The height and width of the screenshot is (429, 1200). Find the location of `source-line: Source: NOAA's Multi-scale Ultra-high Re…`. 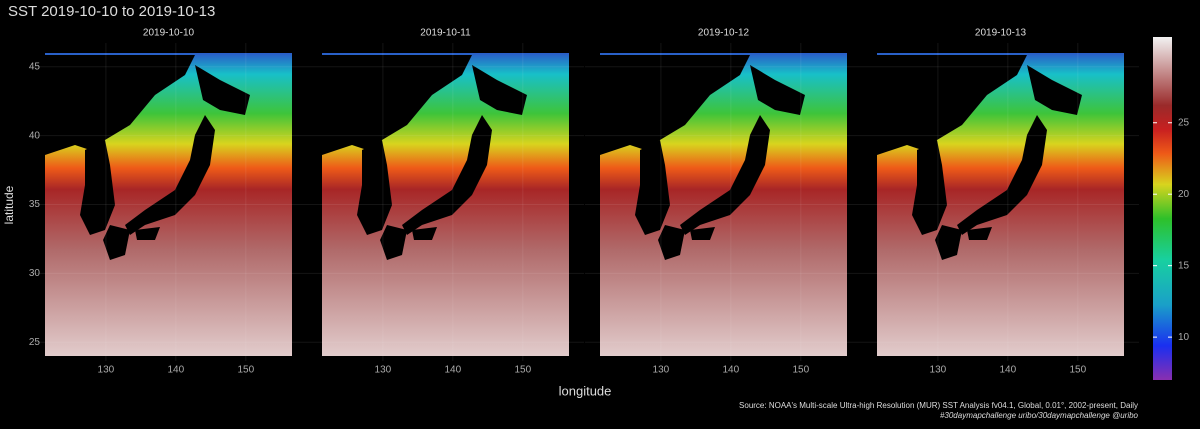

source-line: Source: NOAA's Multi-scale Ultra-high Re… is located at coordinates (938, 405).